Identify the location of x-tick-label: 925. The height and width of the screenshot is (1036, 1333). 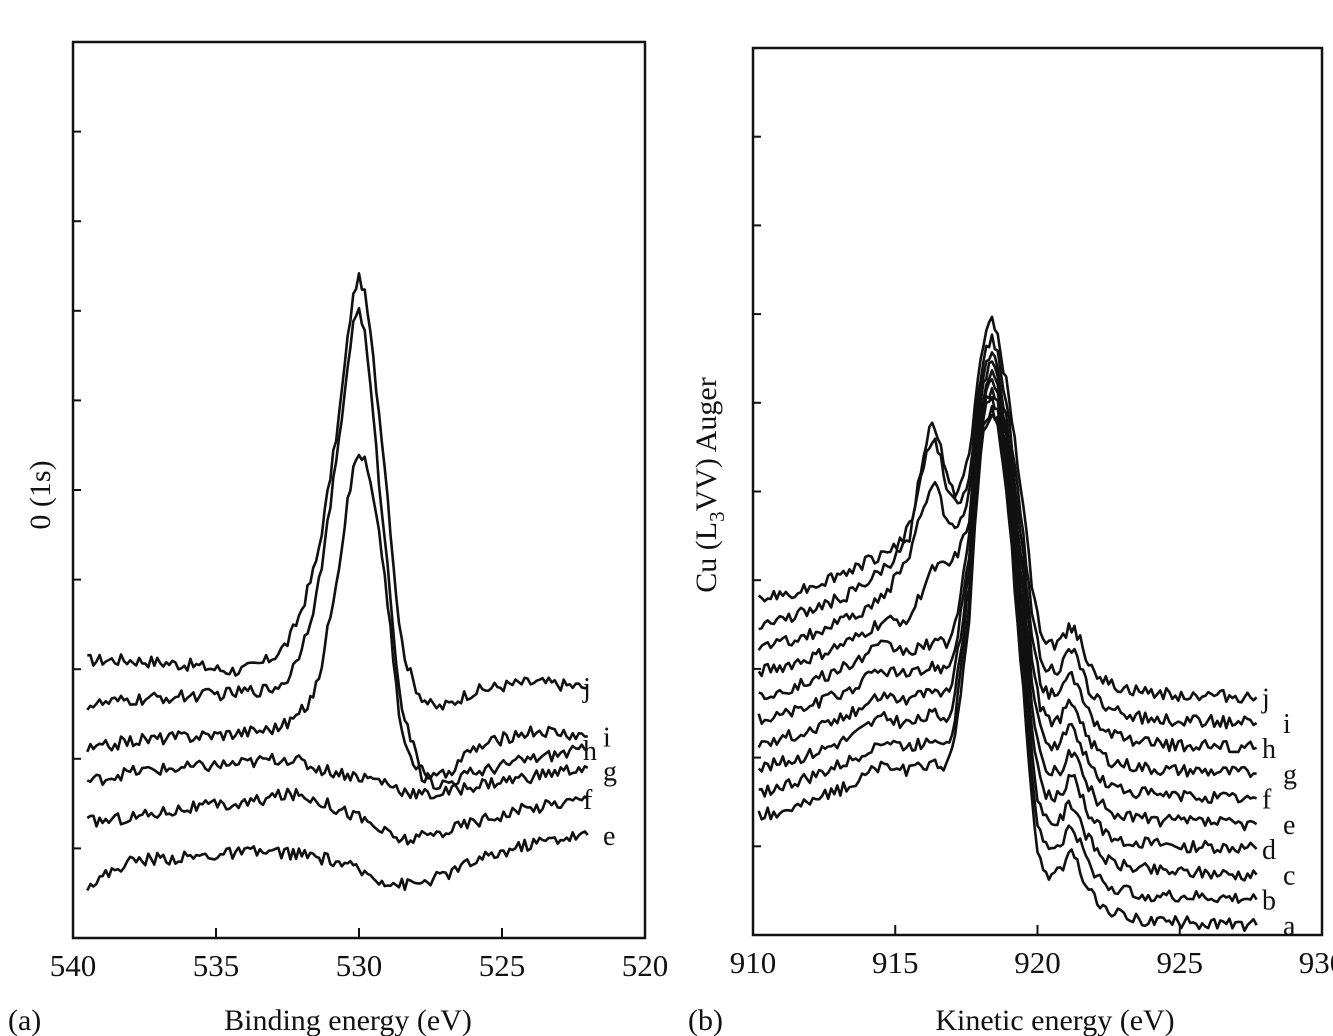
(1180, 962).